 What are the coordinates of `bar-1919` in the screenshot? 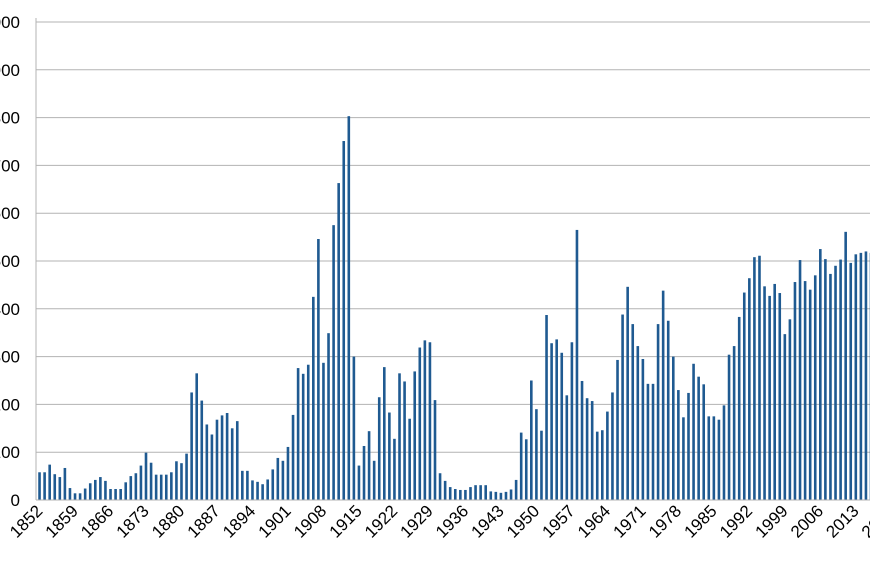 It's located at (379, 448).